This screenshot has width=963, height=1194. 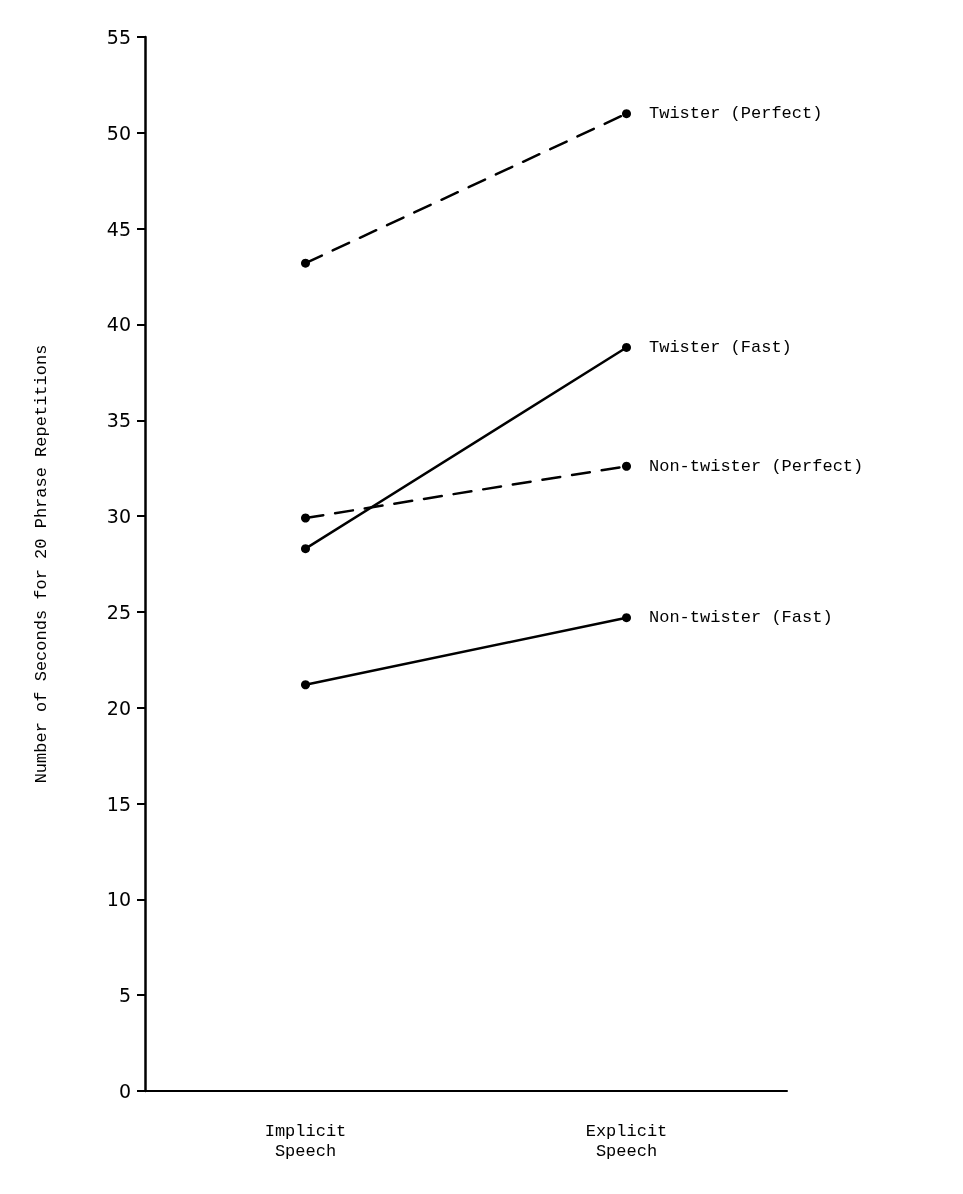 I want to click on y-tick-label: 10, so click(x=118, y=899).